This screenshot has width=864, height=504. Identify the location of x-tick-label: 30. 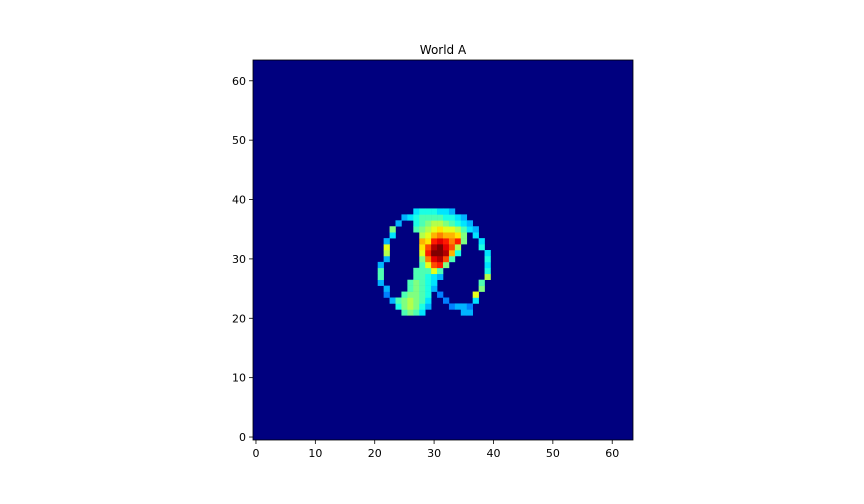
(434, 453).